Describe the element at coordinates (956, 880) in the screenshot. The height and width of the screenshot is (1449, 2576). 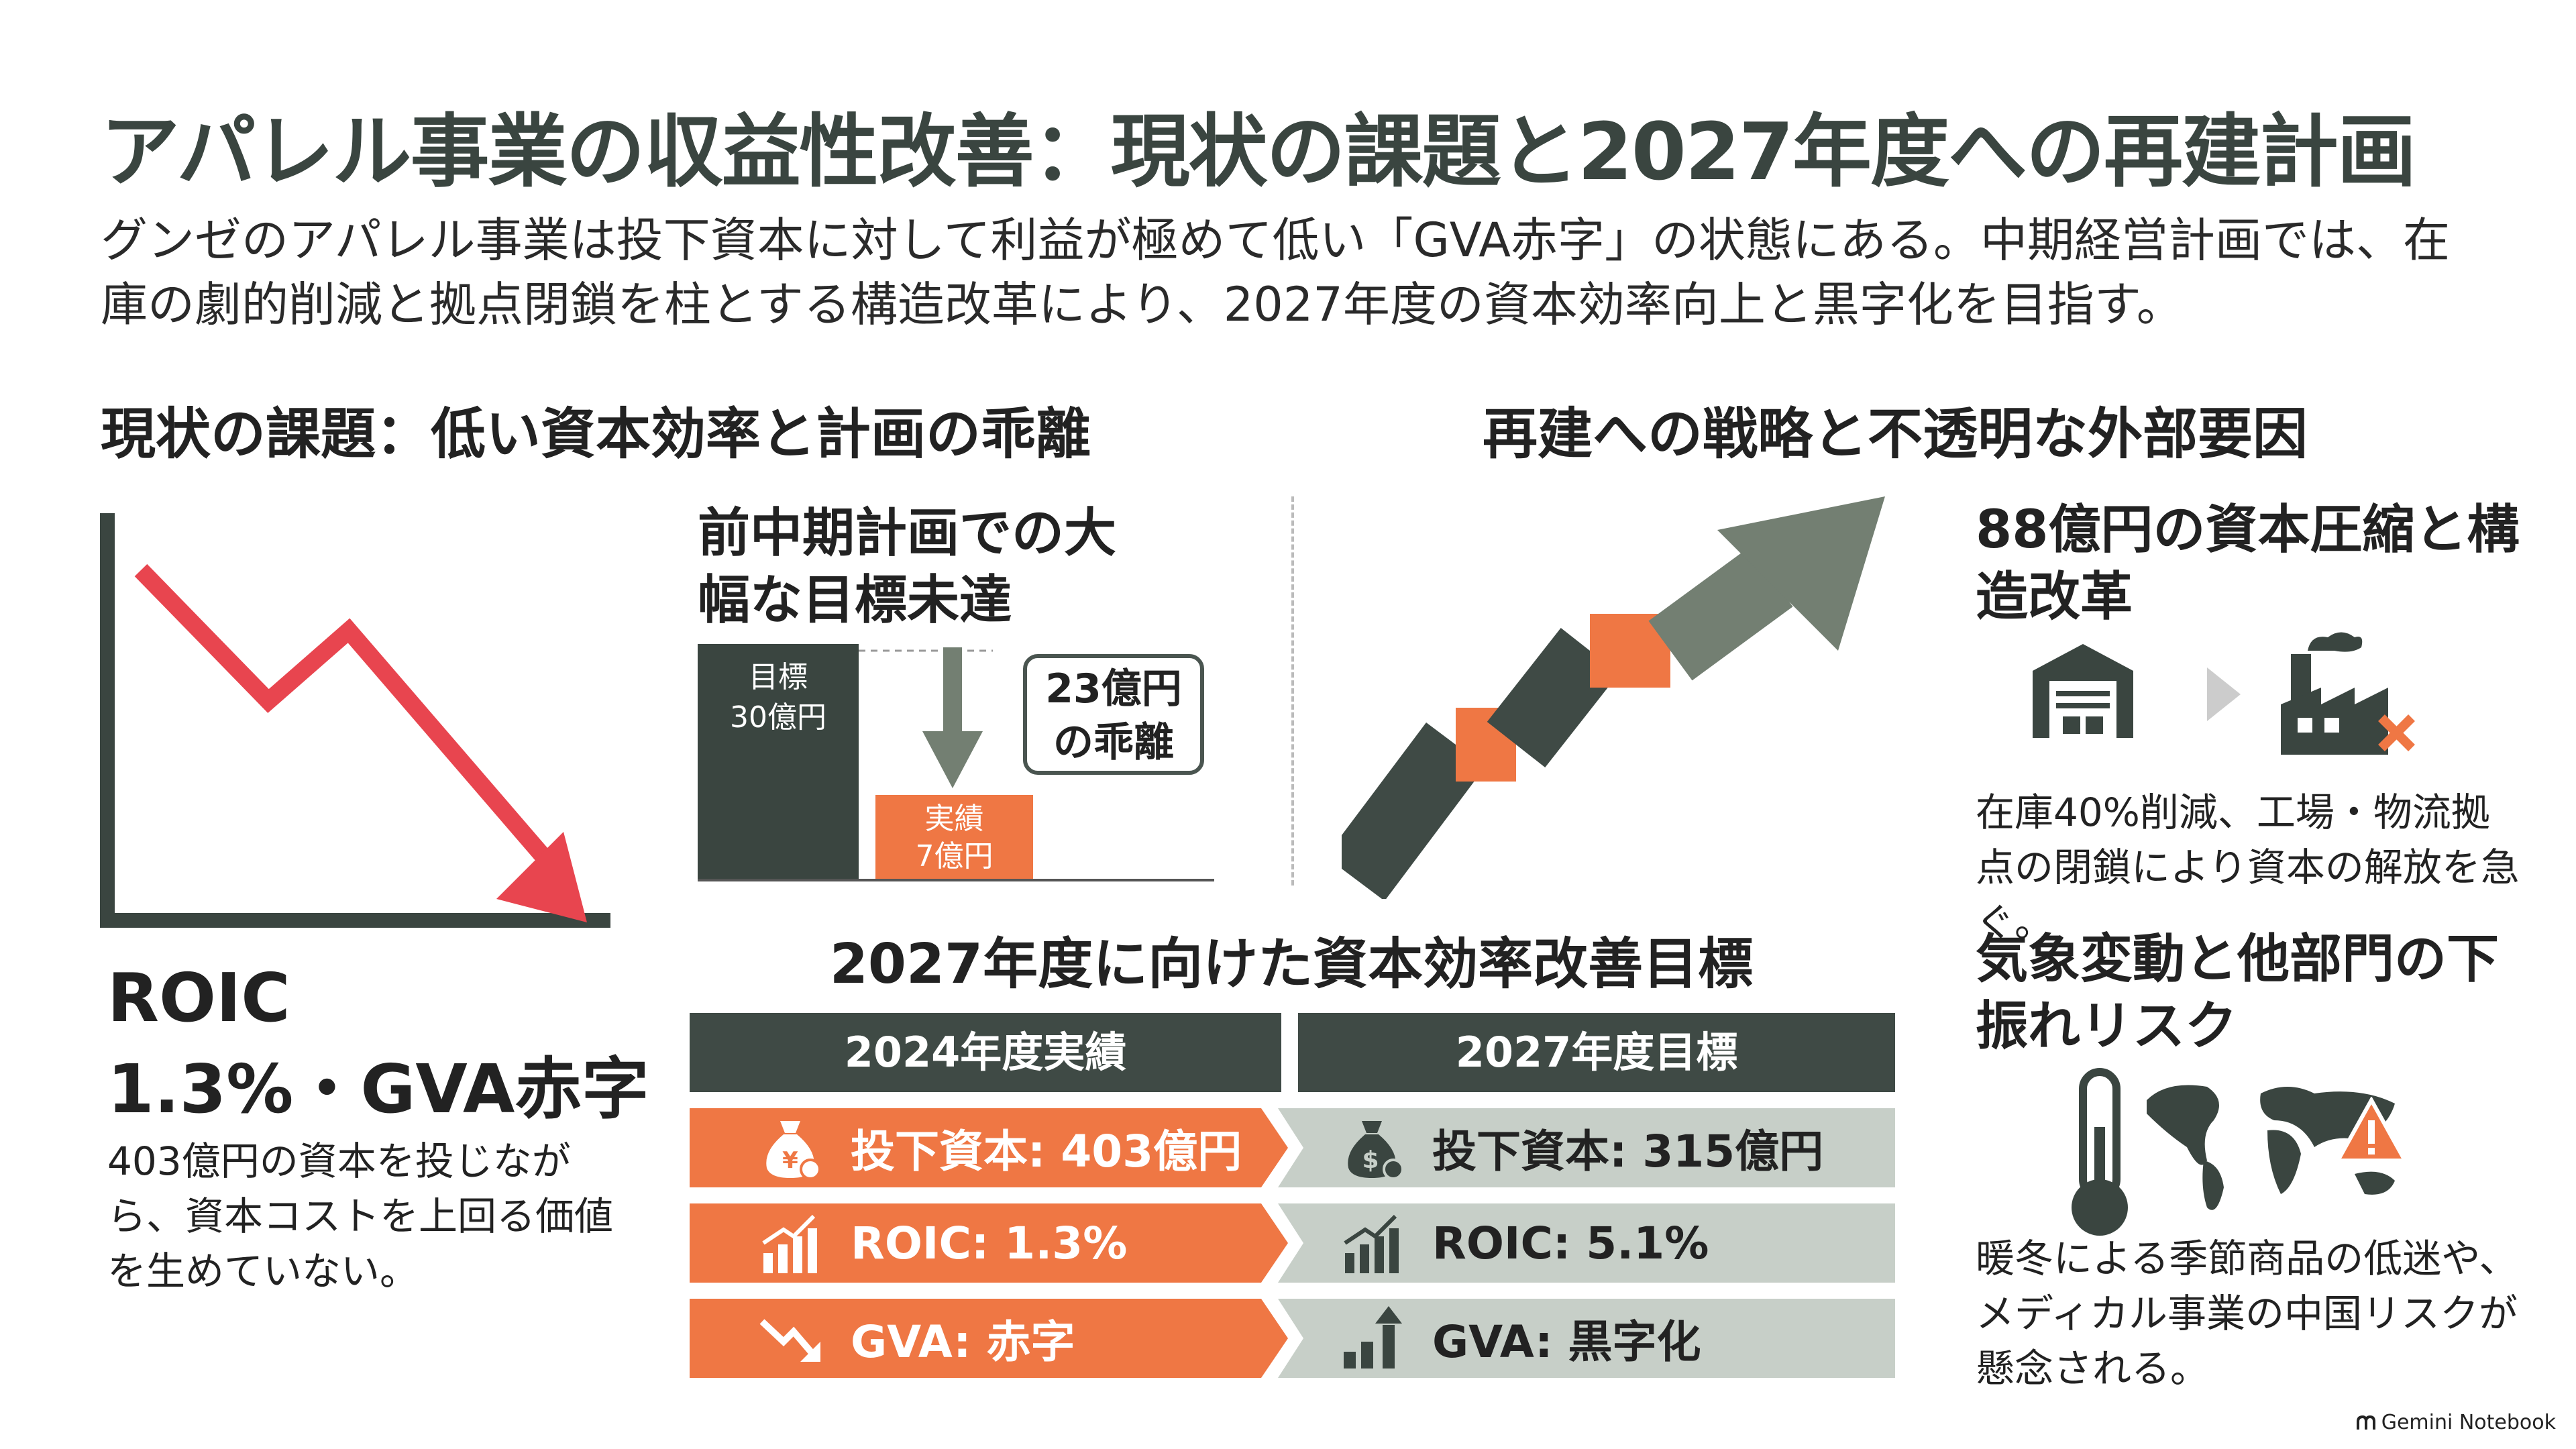
I see `bar-baseline` at that location.